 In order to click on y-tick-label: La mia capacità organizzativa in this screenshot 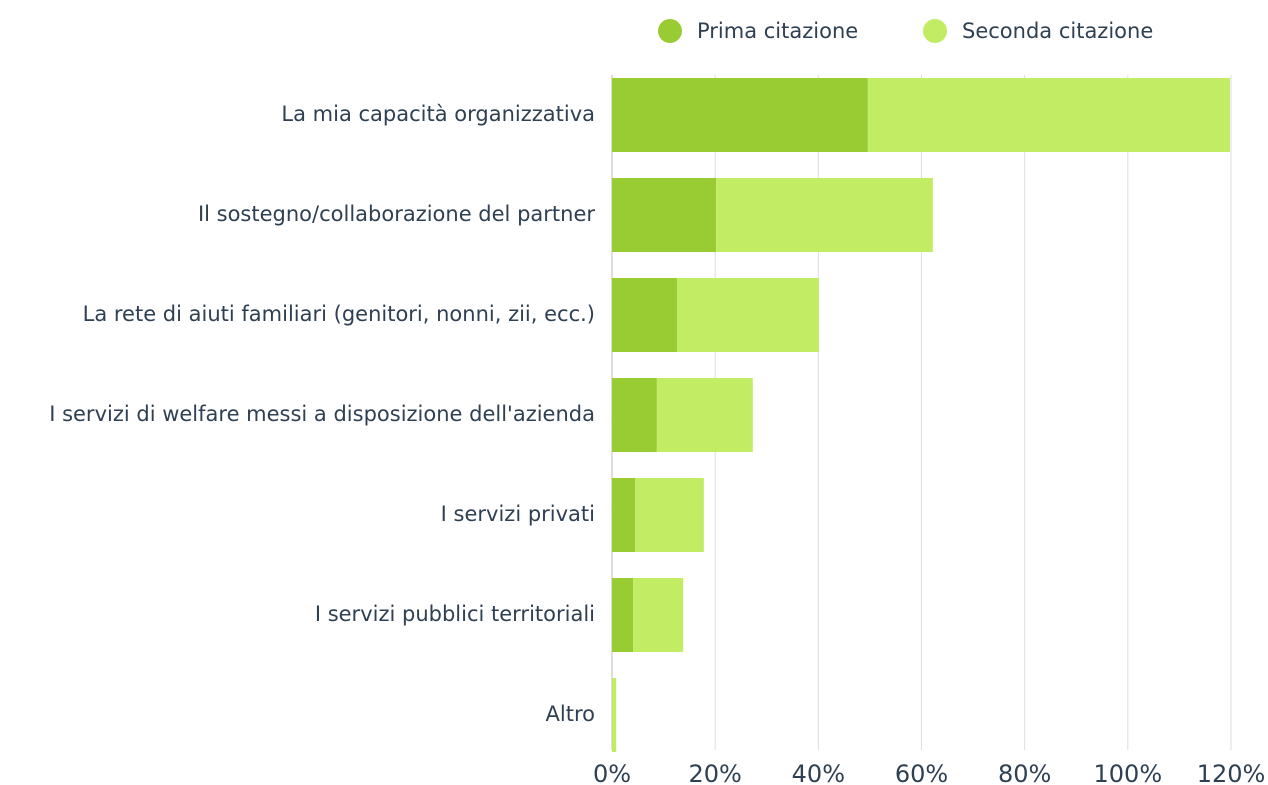, I will do `click(438, 114)`.